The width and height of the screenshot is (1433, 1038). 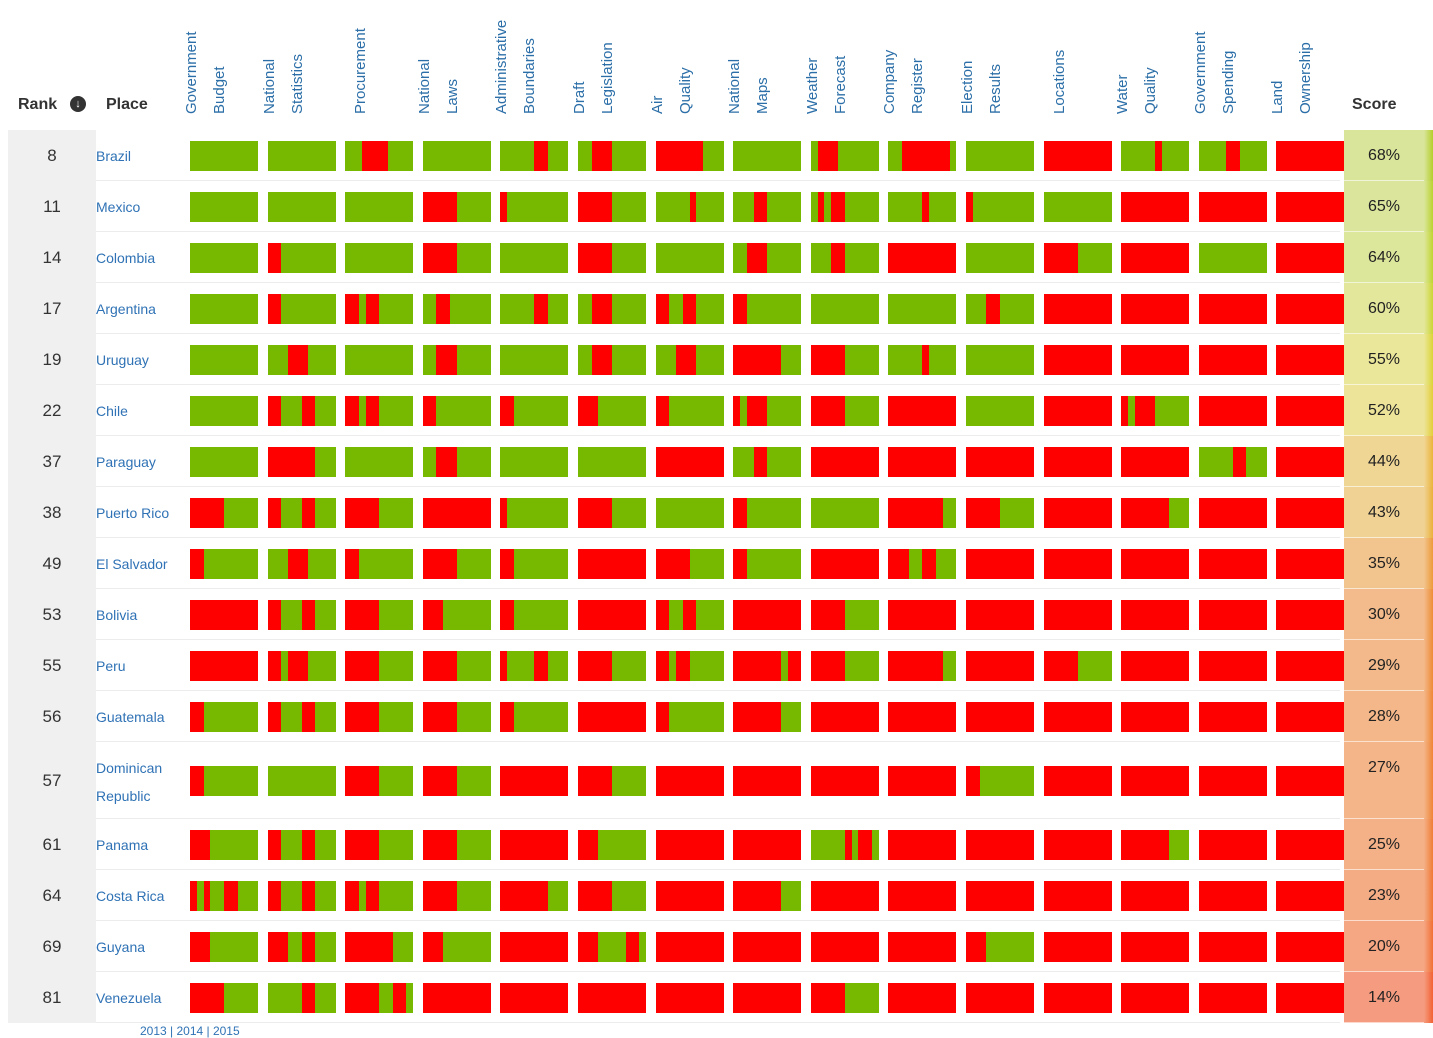 I want to click on table-row: 14 Colombia 64%, so click(x=716, y=257).